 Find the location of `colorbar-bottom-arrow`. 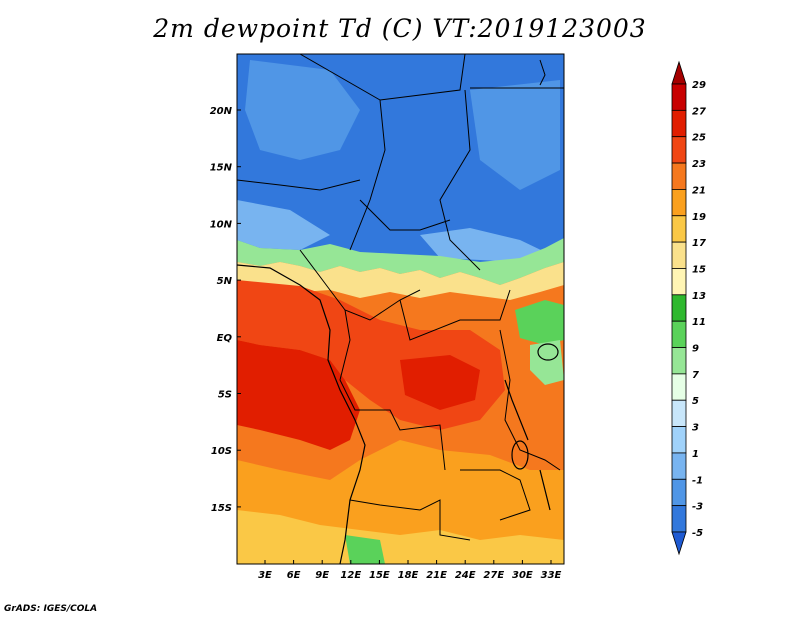

colorbar-bottom-arrow is located at coordinates (679, 543).